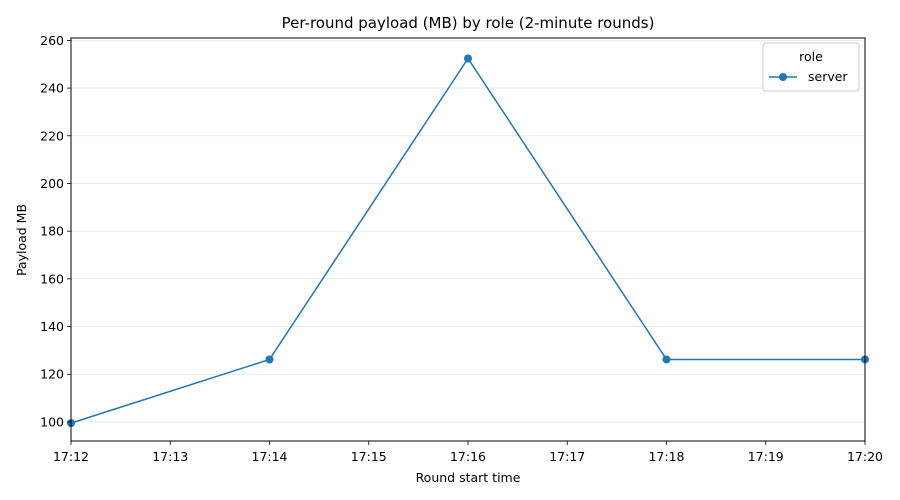  Describe the element at coordinates (666, 456) in the screenshot. I see `x-tick-label: 17:18` at that location.